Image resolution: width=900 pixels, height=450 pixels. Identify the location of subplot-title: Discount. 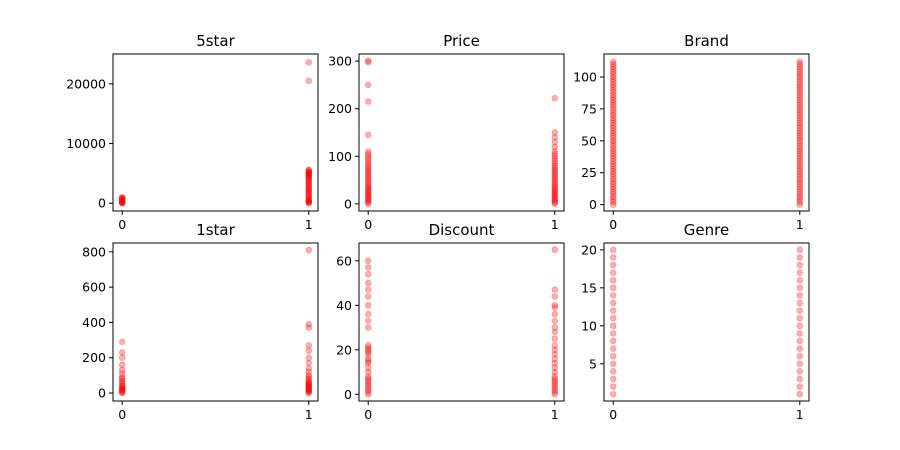
(462, 230).